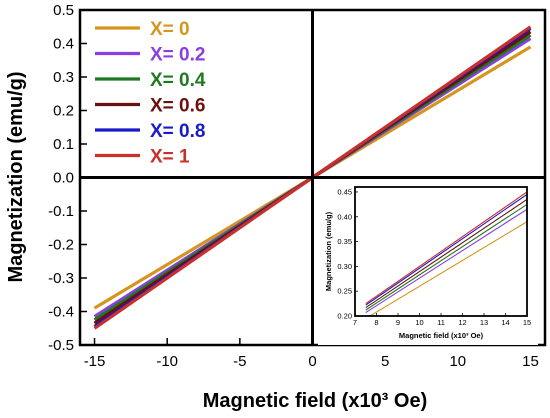 Image resolution: width=550 pixels, height=418 pixels. Describe the element at coordinates (527, 322) in the screenshot. I see `inset-x-tick-label: 15` at that location.